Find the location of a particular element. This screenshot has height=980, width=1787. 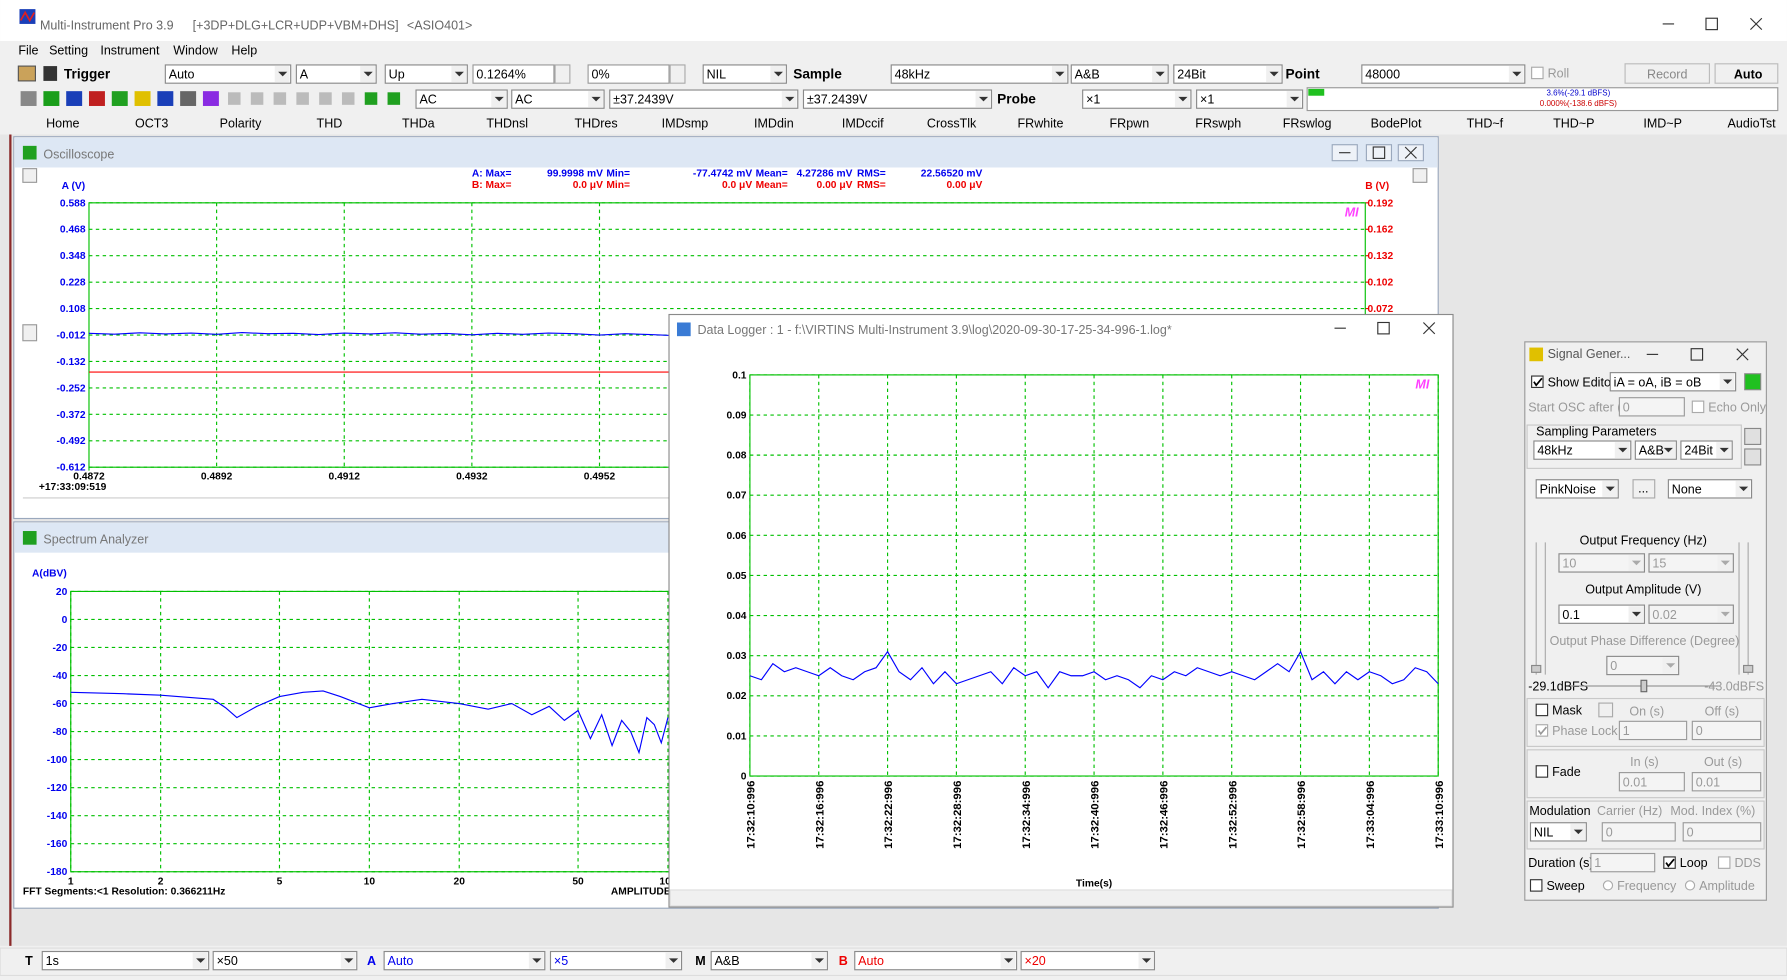

run-indicator is located at coordinates (1753, 382).